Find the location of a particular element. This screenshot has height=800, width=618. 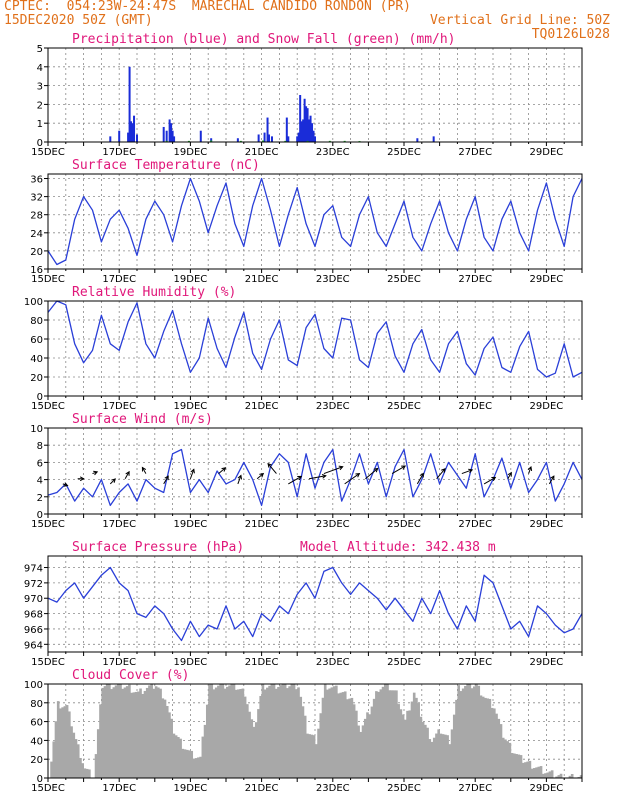

x-tick-label: 29DEC is located at coordinates (547, 406).